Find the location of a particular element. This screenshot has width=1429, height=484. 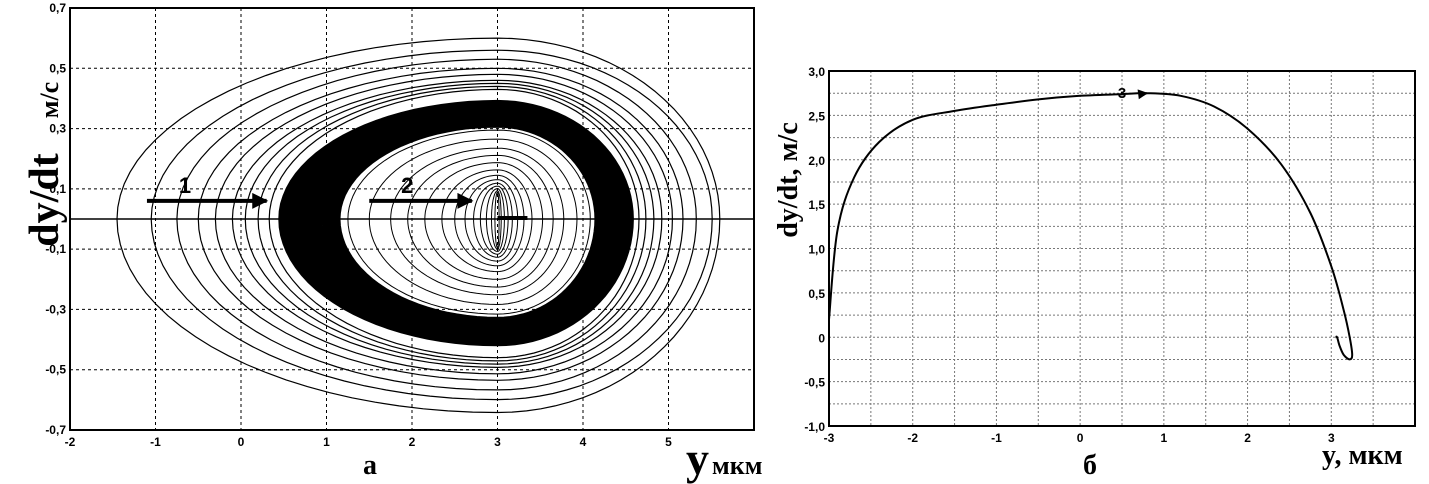

chart-b-y-tick-label: 3,0 is located at coordinates (816, 72).